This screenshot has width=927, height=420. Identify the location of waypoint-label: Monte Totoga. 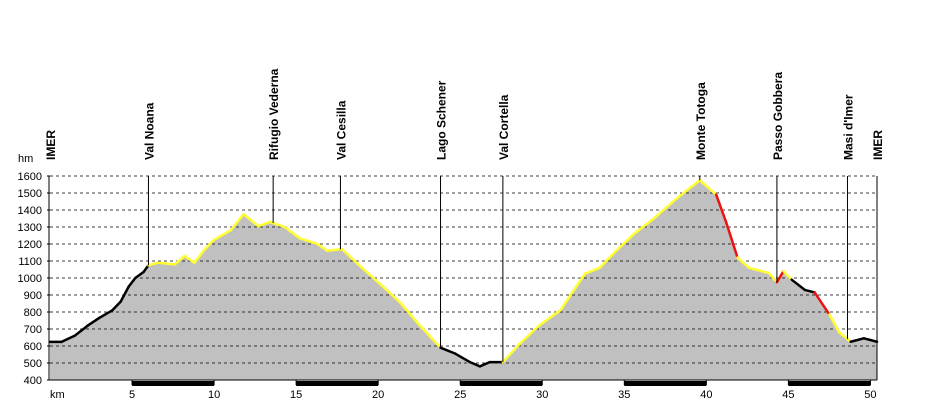
(701, 121).